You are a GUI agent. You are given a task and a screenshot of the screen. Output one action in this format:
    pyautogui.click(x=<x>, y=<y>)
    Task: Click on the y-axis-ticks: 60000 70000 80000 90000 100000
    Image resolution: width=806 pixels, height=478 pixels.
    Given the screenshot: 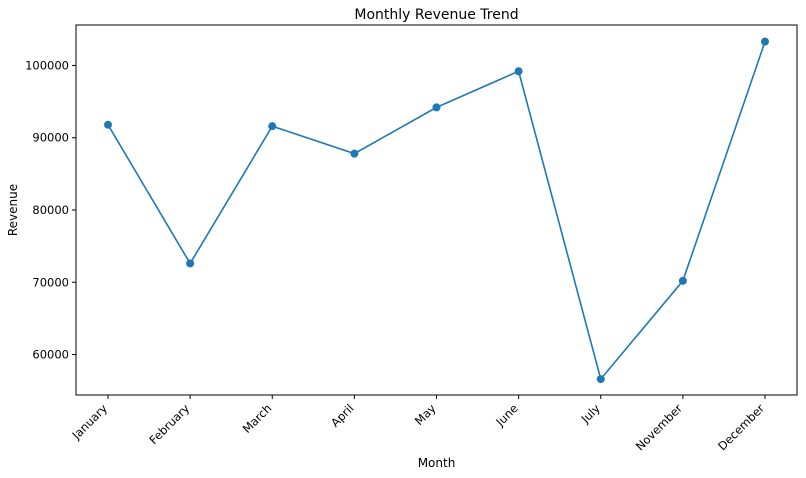 What is the action you would take?
    pyautogui.click(x=50, y=210)
    